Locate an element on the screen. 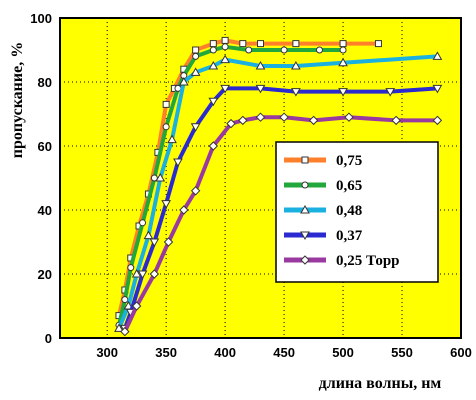 Image resolution: width=476 pixels, height=400 pixels. x-tick-label: 350 is located at coordinates (166, 352).